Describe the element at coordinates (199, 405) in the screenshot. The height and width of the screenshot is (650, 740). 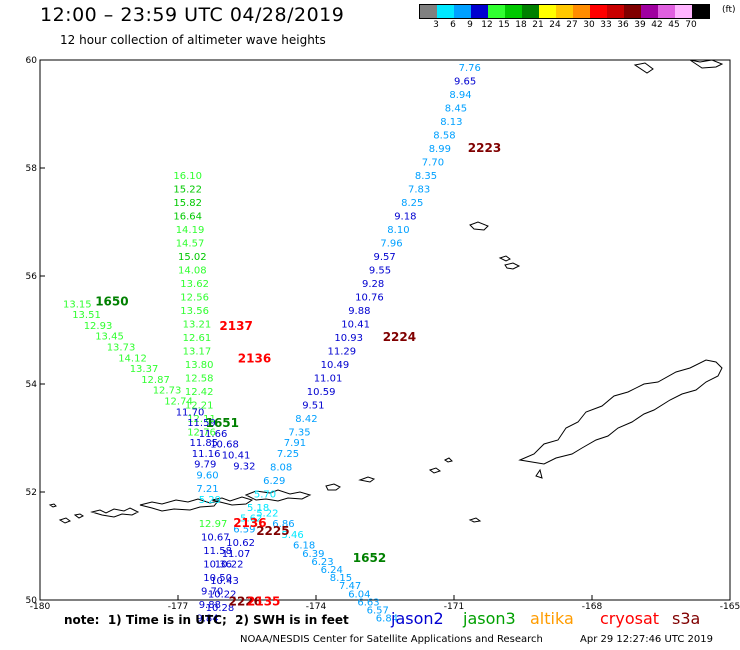
I see `wave-height-value: 12.21` at that location.